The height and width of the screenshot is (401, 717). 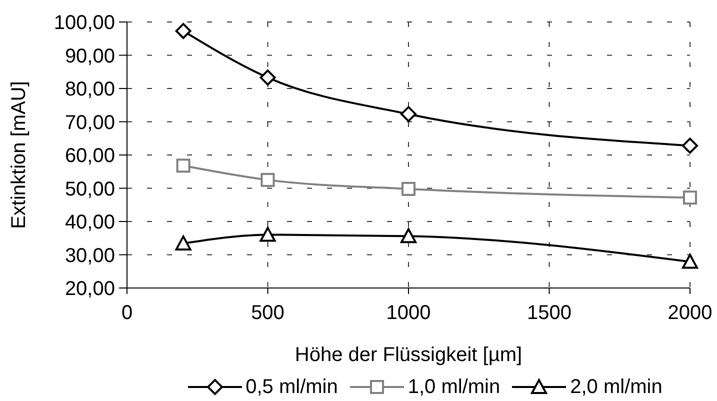 I want to click on x-tick-label: 500, so click(x=267, y=313).